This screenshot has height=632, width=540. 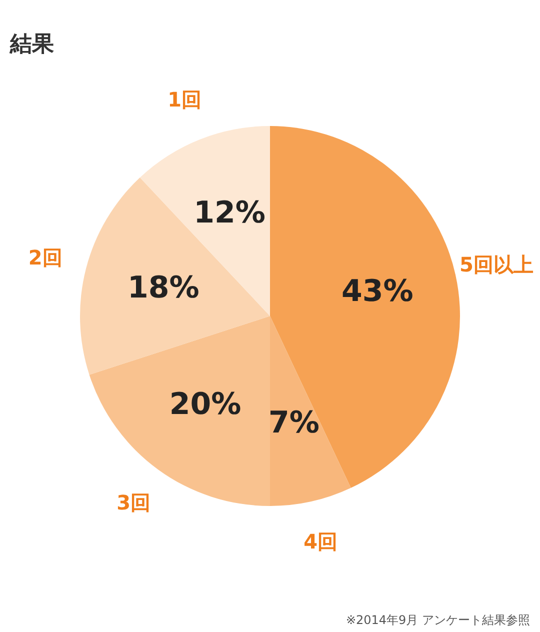 I want to click on data-label: 7%, so click(x=294, y=422).